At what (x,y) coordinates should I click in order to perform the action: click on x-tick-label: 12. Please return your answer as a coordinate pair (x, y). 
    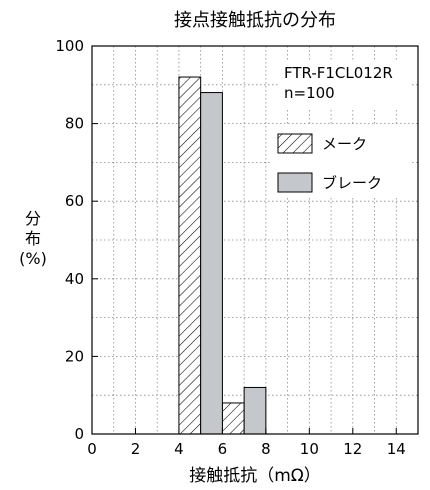
    Looking at the image, I should click on (352, 449).